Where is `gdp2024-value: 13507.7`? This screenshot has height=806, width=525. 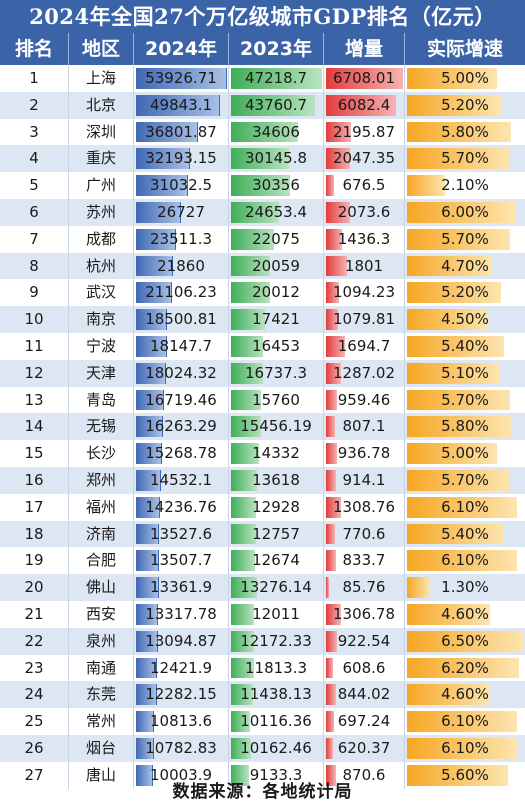
gdp2024-value: 13507.7 is located at coordinates (181, 560).